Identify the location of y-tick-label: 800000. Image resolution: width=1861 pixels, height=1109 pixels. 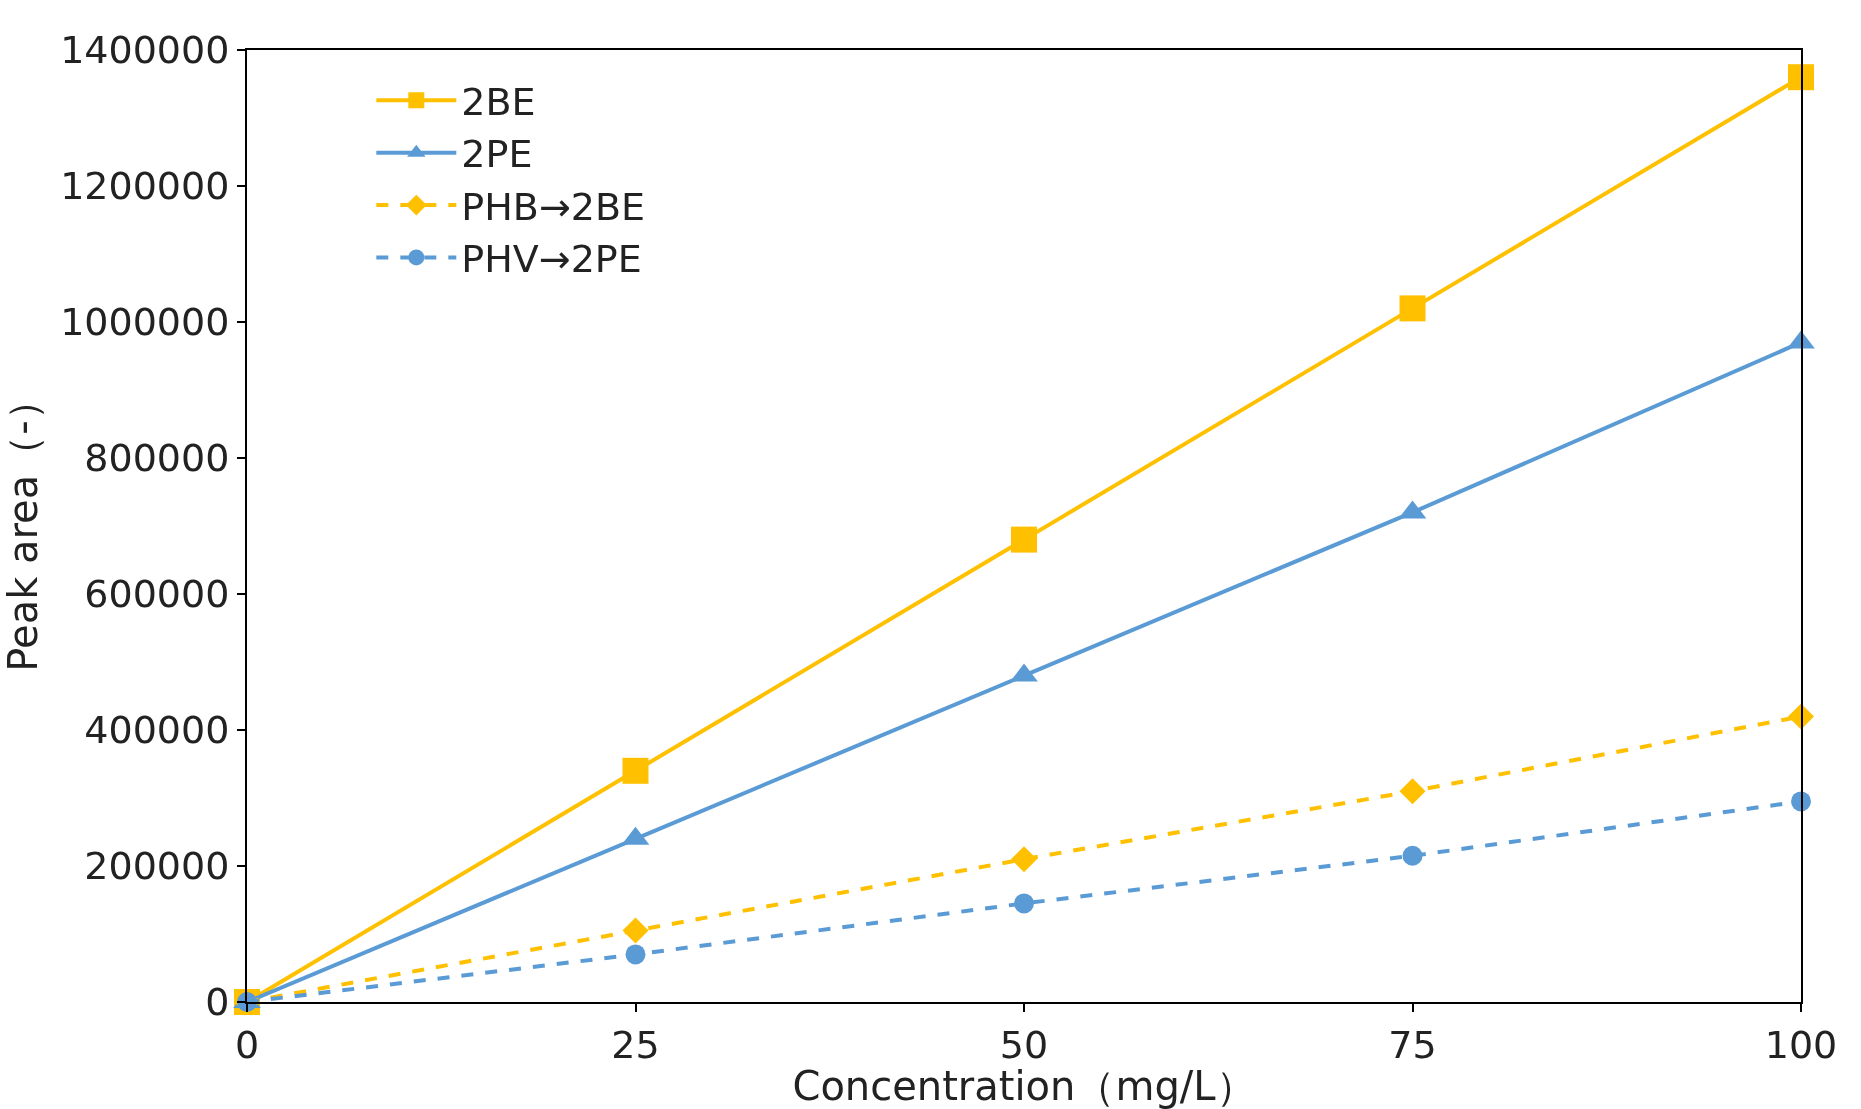
(157, 458).